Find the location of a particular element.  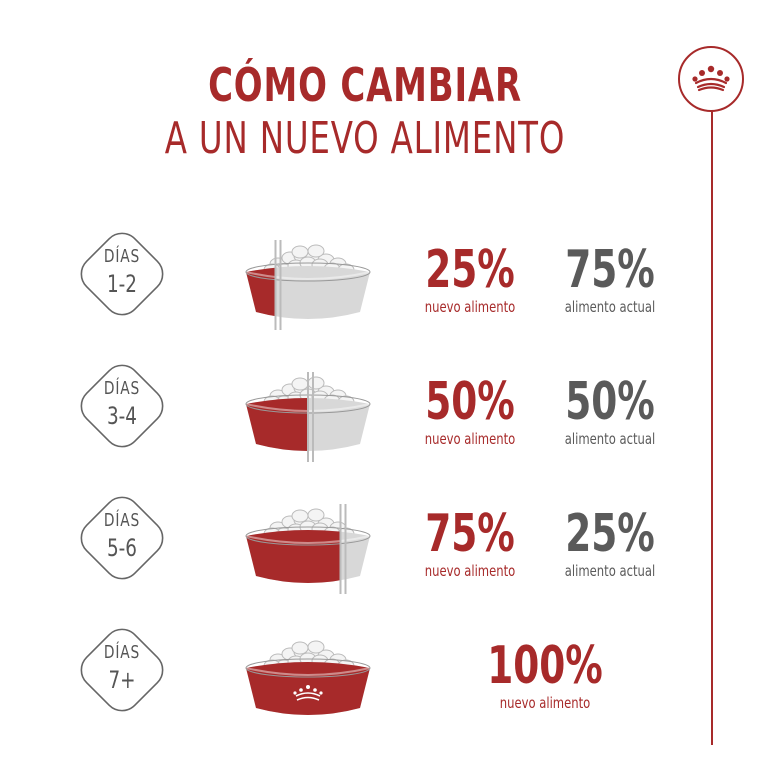

current-food-percent: 75% is located at coordinates (610, 270).